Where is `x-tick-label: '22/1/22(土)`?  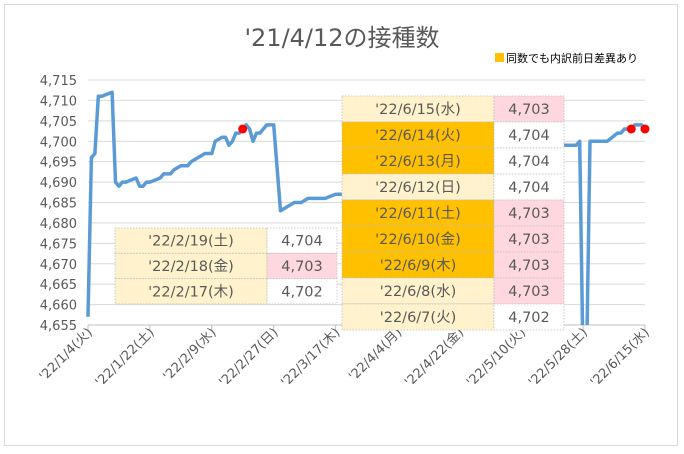
x-tick-label: '22/1/22(土) is located at coordinates (125, 357).